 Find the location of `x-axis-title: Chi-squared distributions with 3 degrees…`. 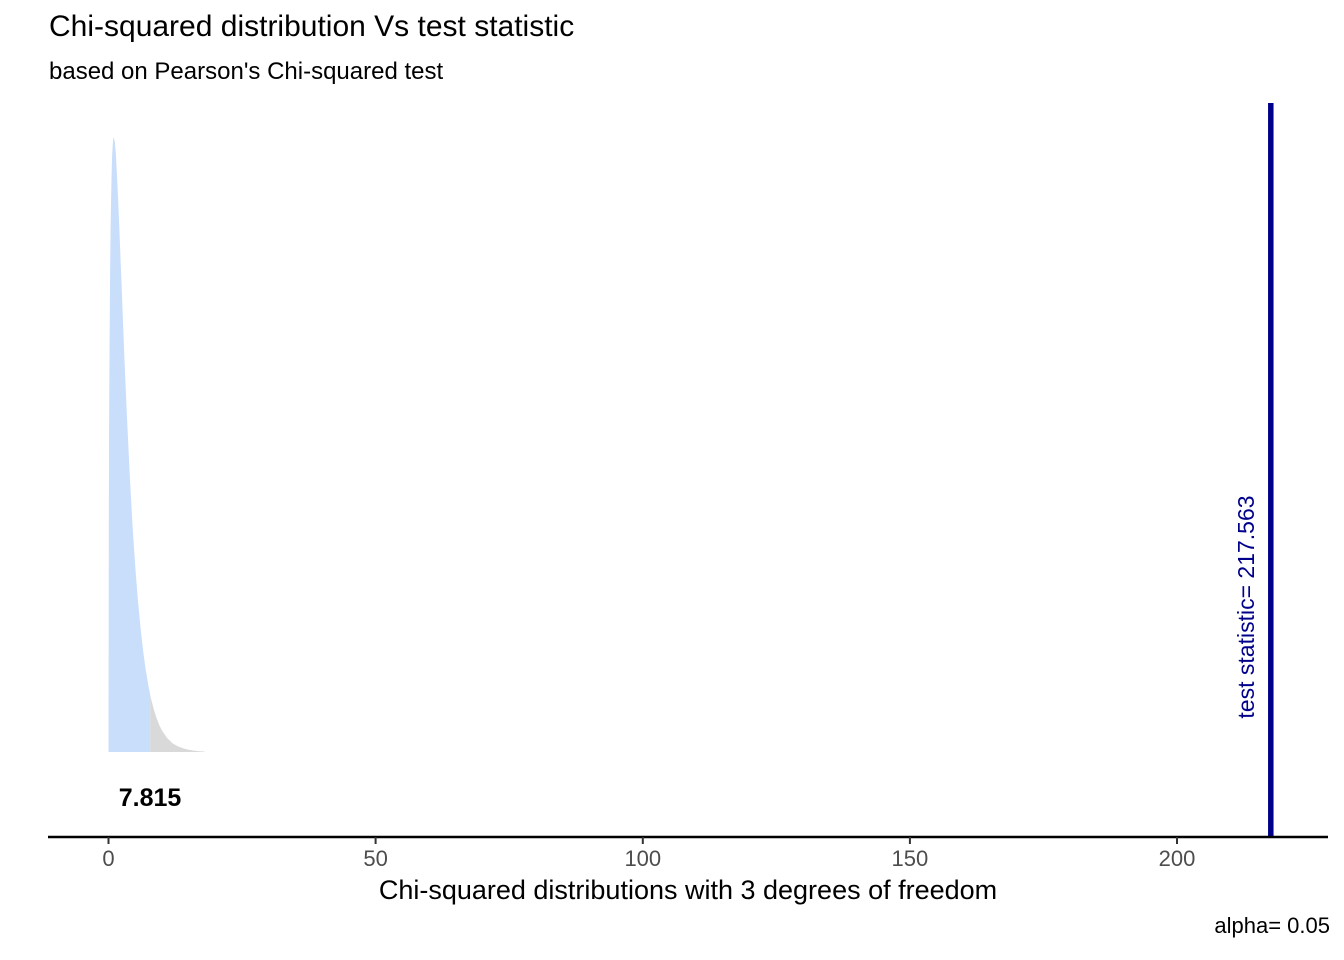

x-axis-title: Chi-squared distributions with 3 degrees… is located at coordinates (688, 890).